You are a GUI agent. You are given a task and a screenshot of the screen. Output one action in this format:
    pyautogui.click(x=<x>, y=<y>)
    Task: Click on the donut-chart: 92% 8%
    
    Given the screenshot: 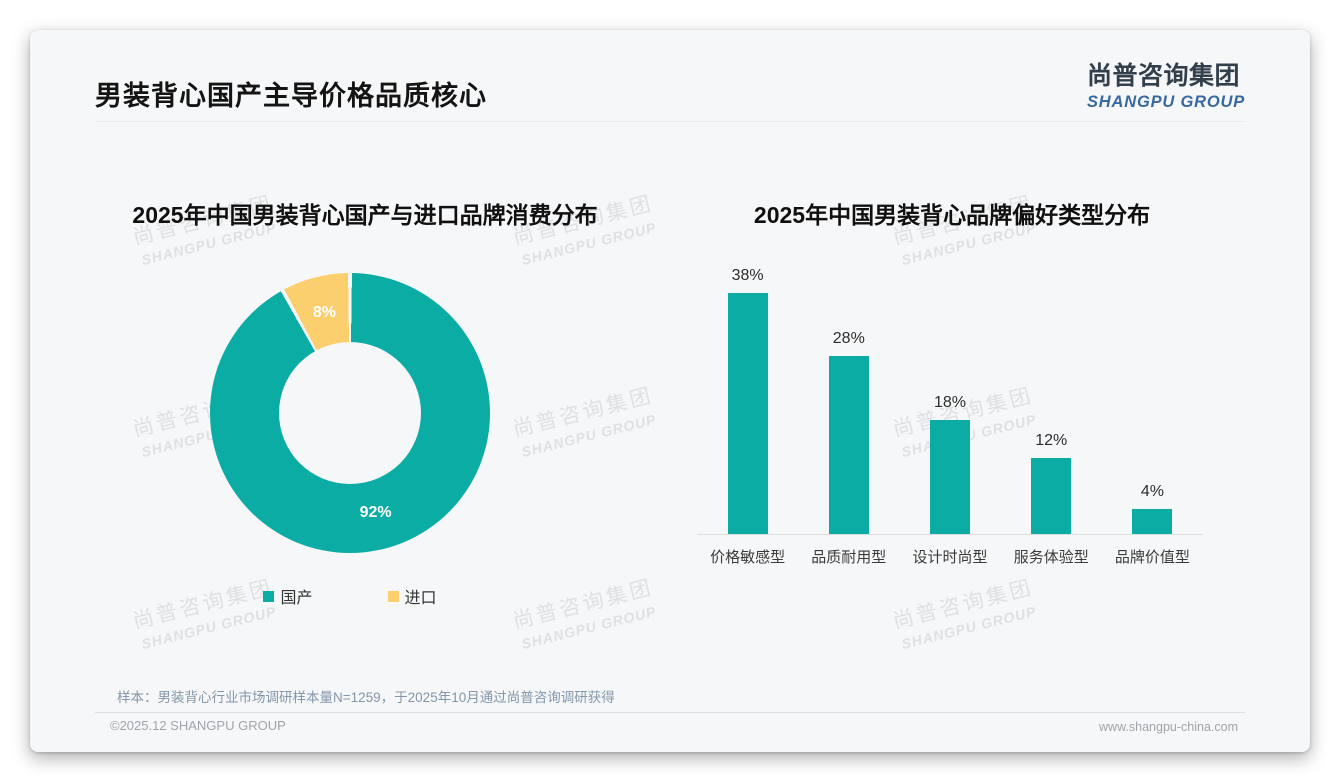 What is the action you would take?
    pyautogui.click(x=350, y=413)
    